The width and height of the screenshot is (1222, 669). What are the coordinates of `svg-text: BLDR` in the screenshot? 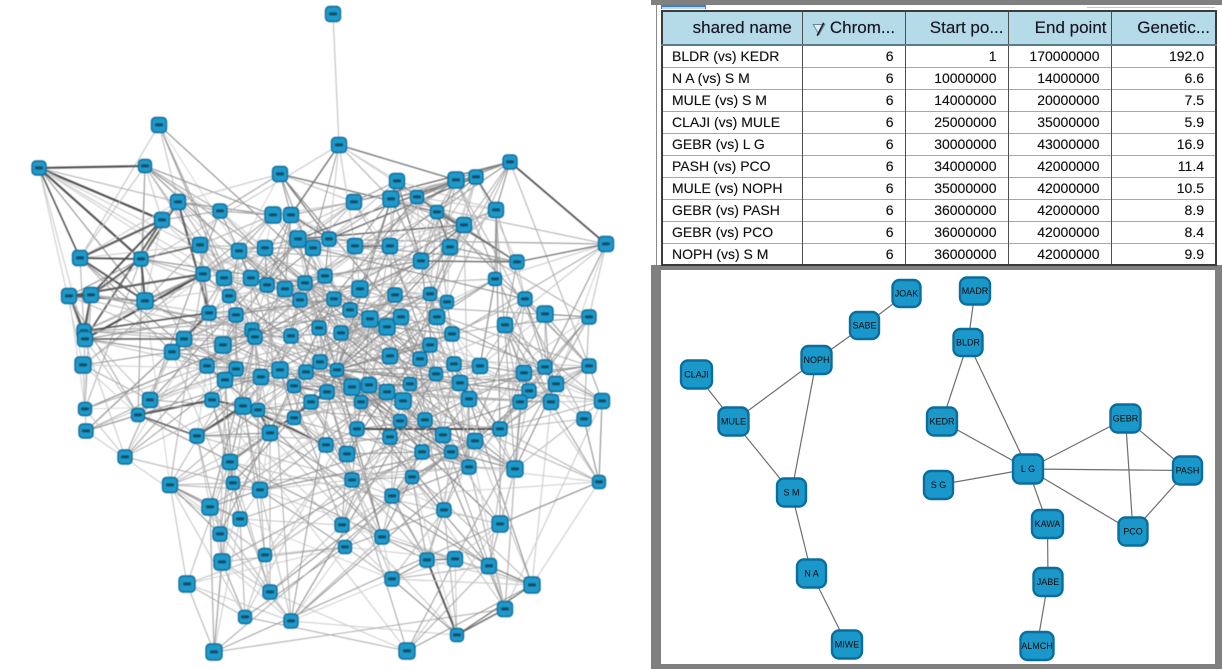 It's located at (968, 343).